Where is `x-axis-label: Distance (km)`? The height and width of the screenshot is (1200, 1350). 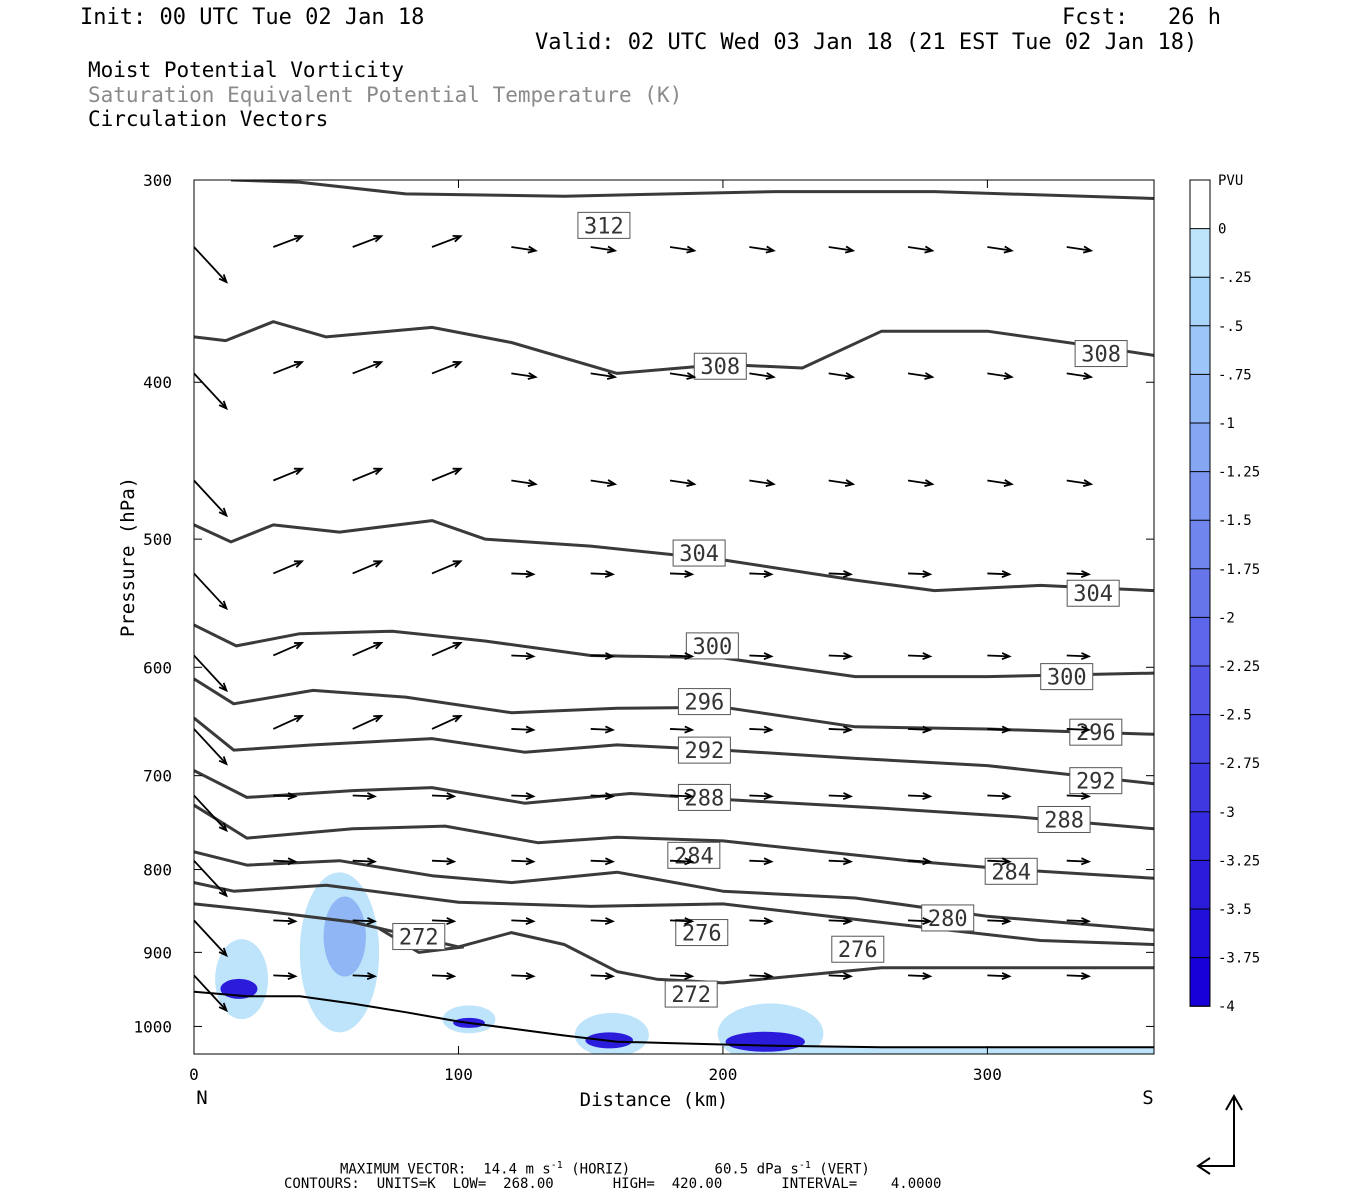
x-axis-label: Distance (km) is located at coordinates (654, 1100).